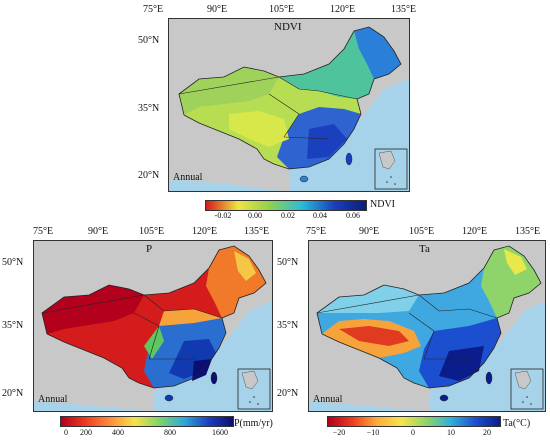 The width and height of the screenshot is (550, 443). What do you see at coordinates (424, 249) in the screenshot?
I see `ta-title: Ta` at bounding box center [424, 249].